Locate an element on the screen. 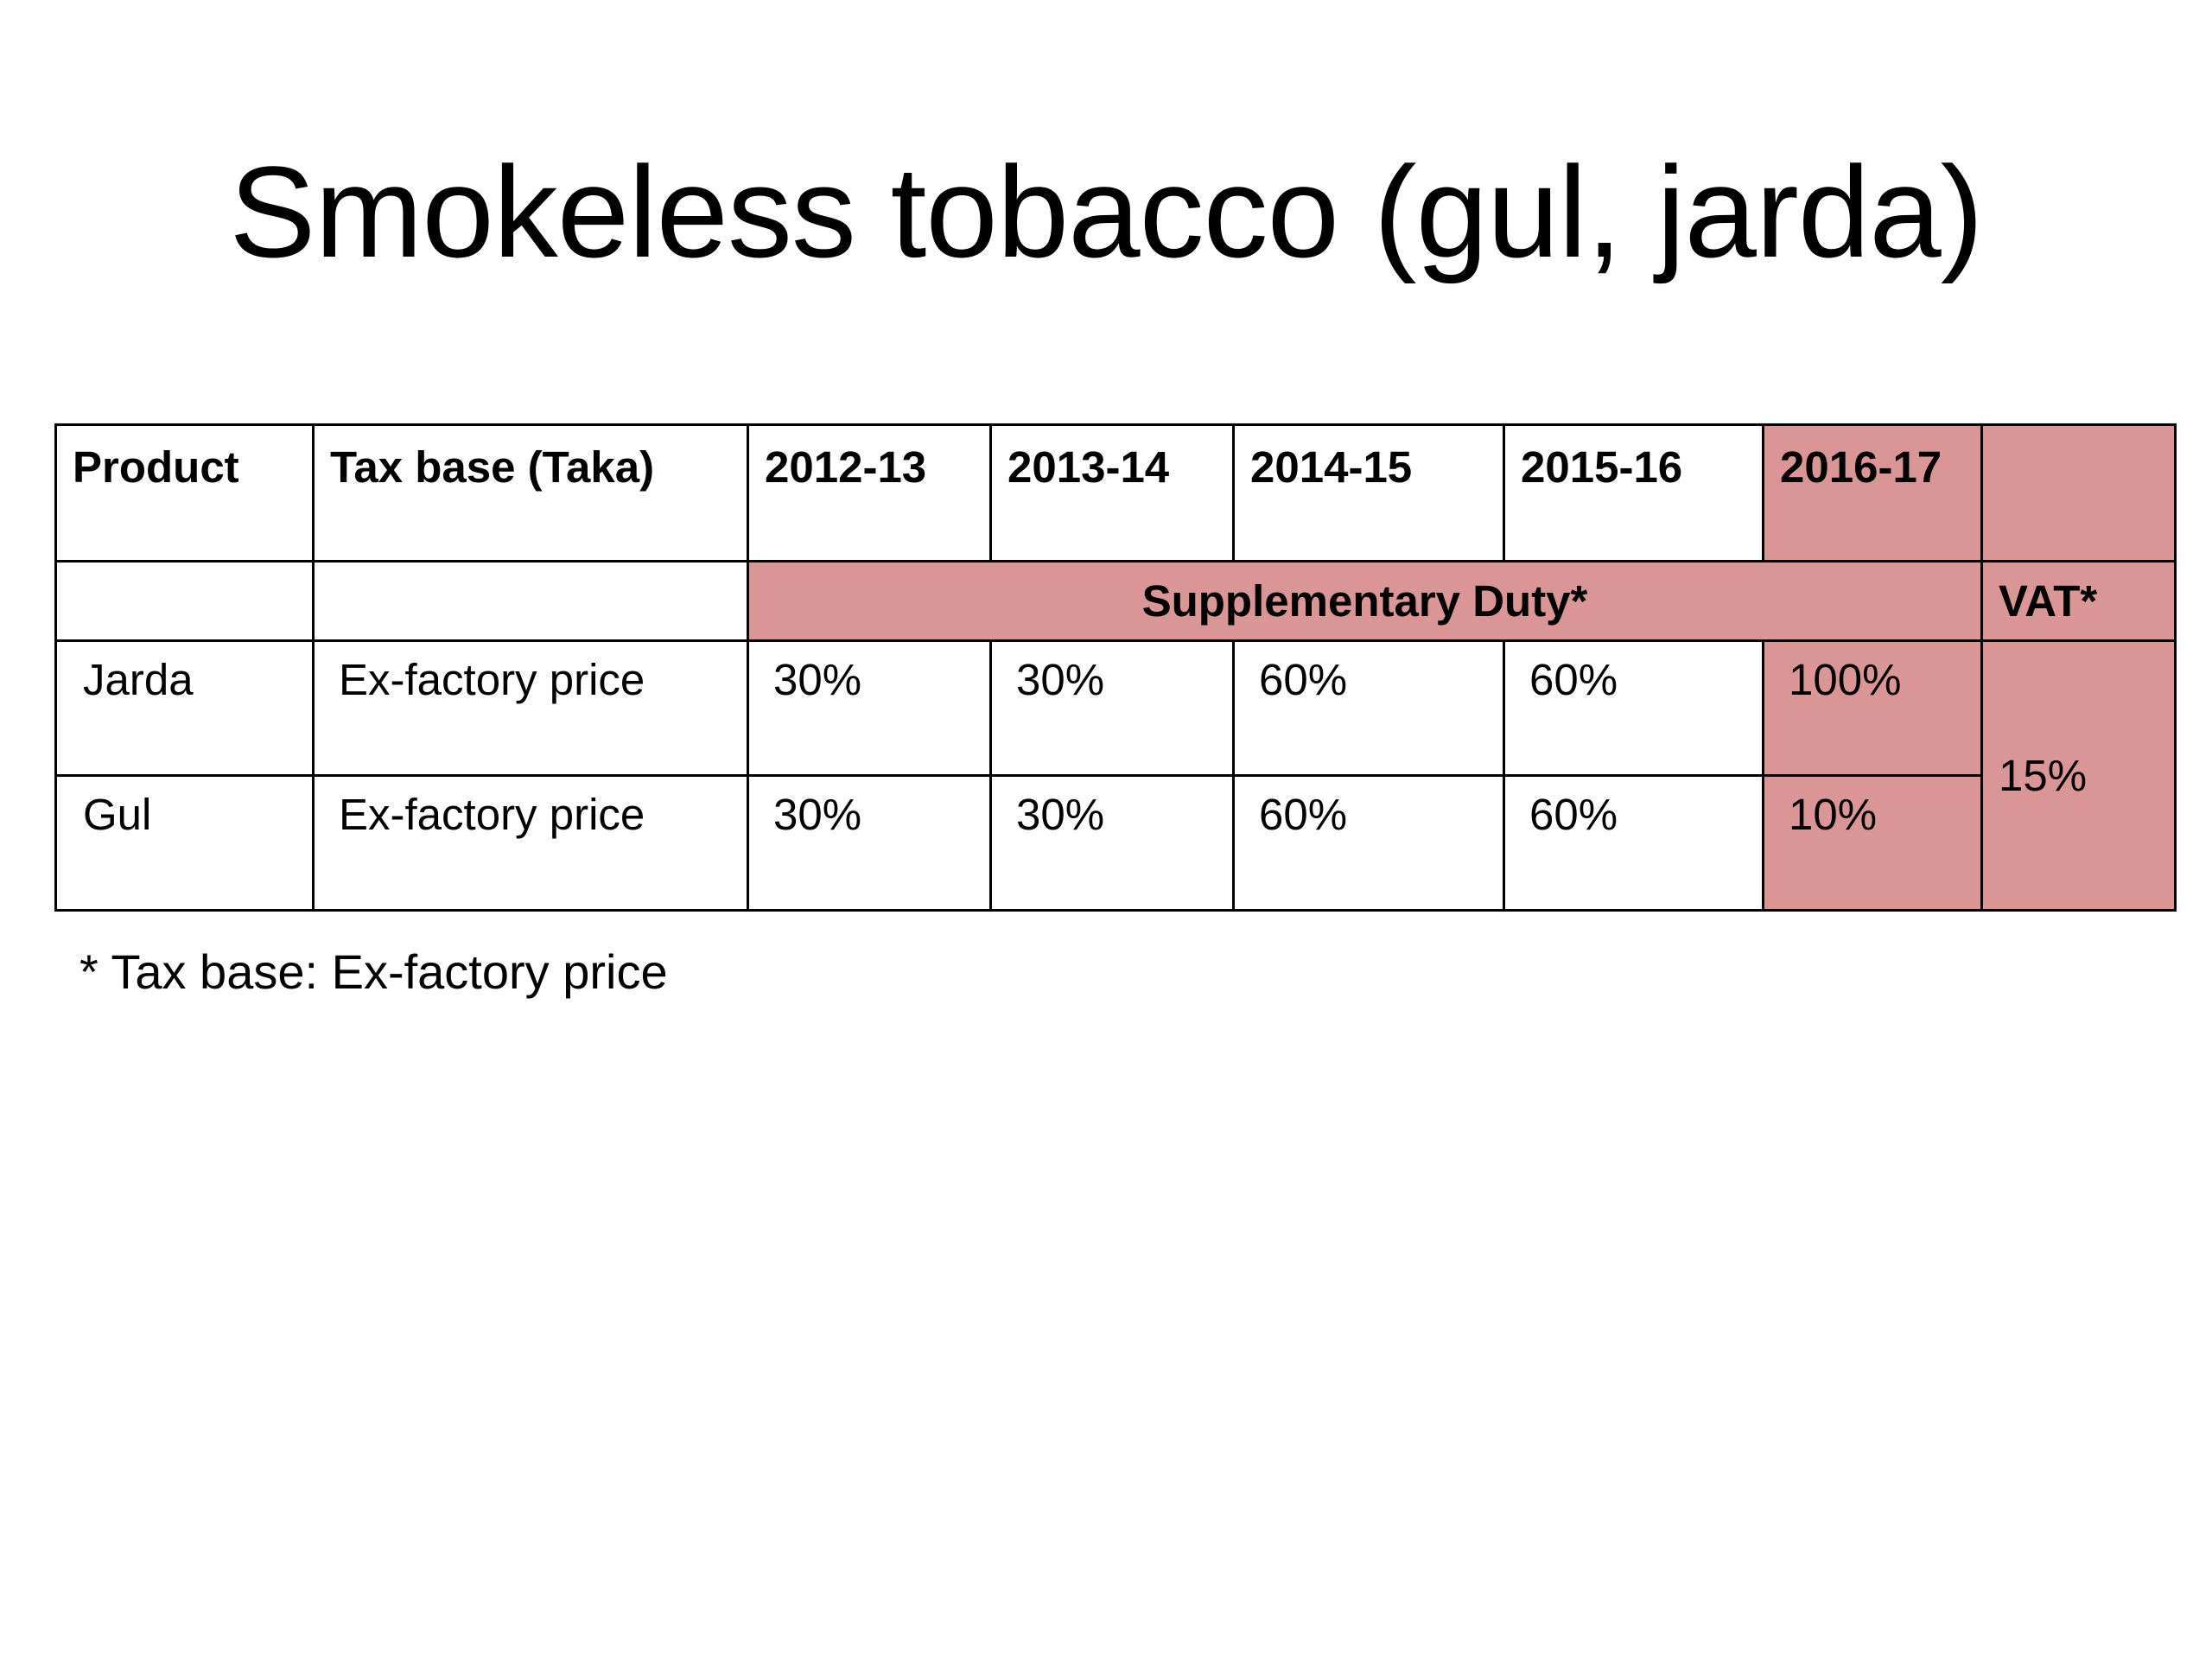 This screenshot has width=2212, height=1659. header-year-2014-15: 2014-15 is located at coordinates (1368, 493).